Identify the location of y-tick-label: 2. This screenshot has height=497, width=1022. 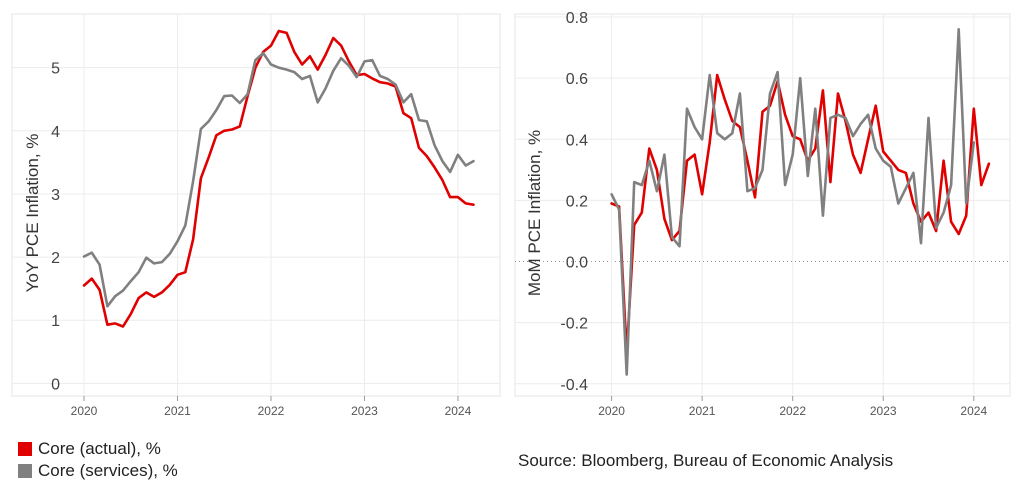
(55, 258).